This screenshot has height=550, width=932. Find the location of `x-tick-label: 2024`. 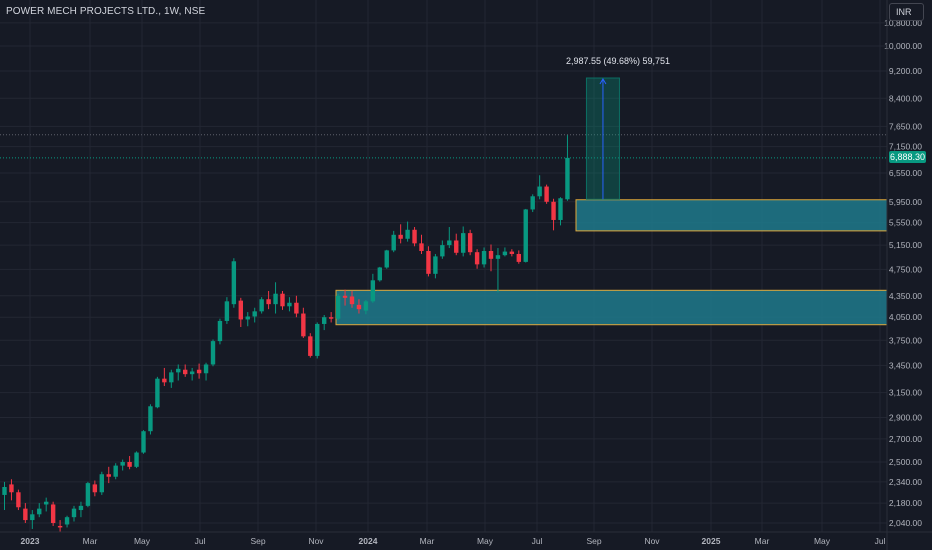

x-tick-label: 2024 is located at coordinates (368, 541).